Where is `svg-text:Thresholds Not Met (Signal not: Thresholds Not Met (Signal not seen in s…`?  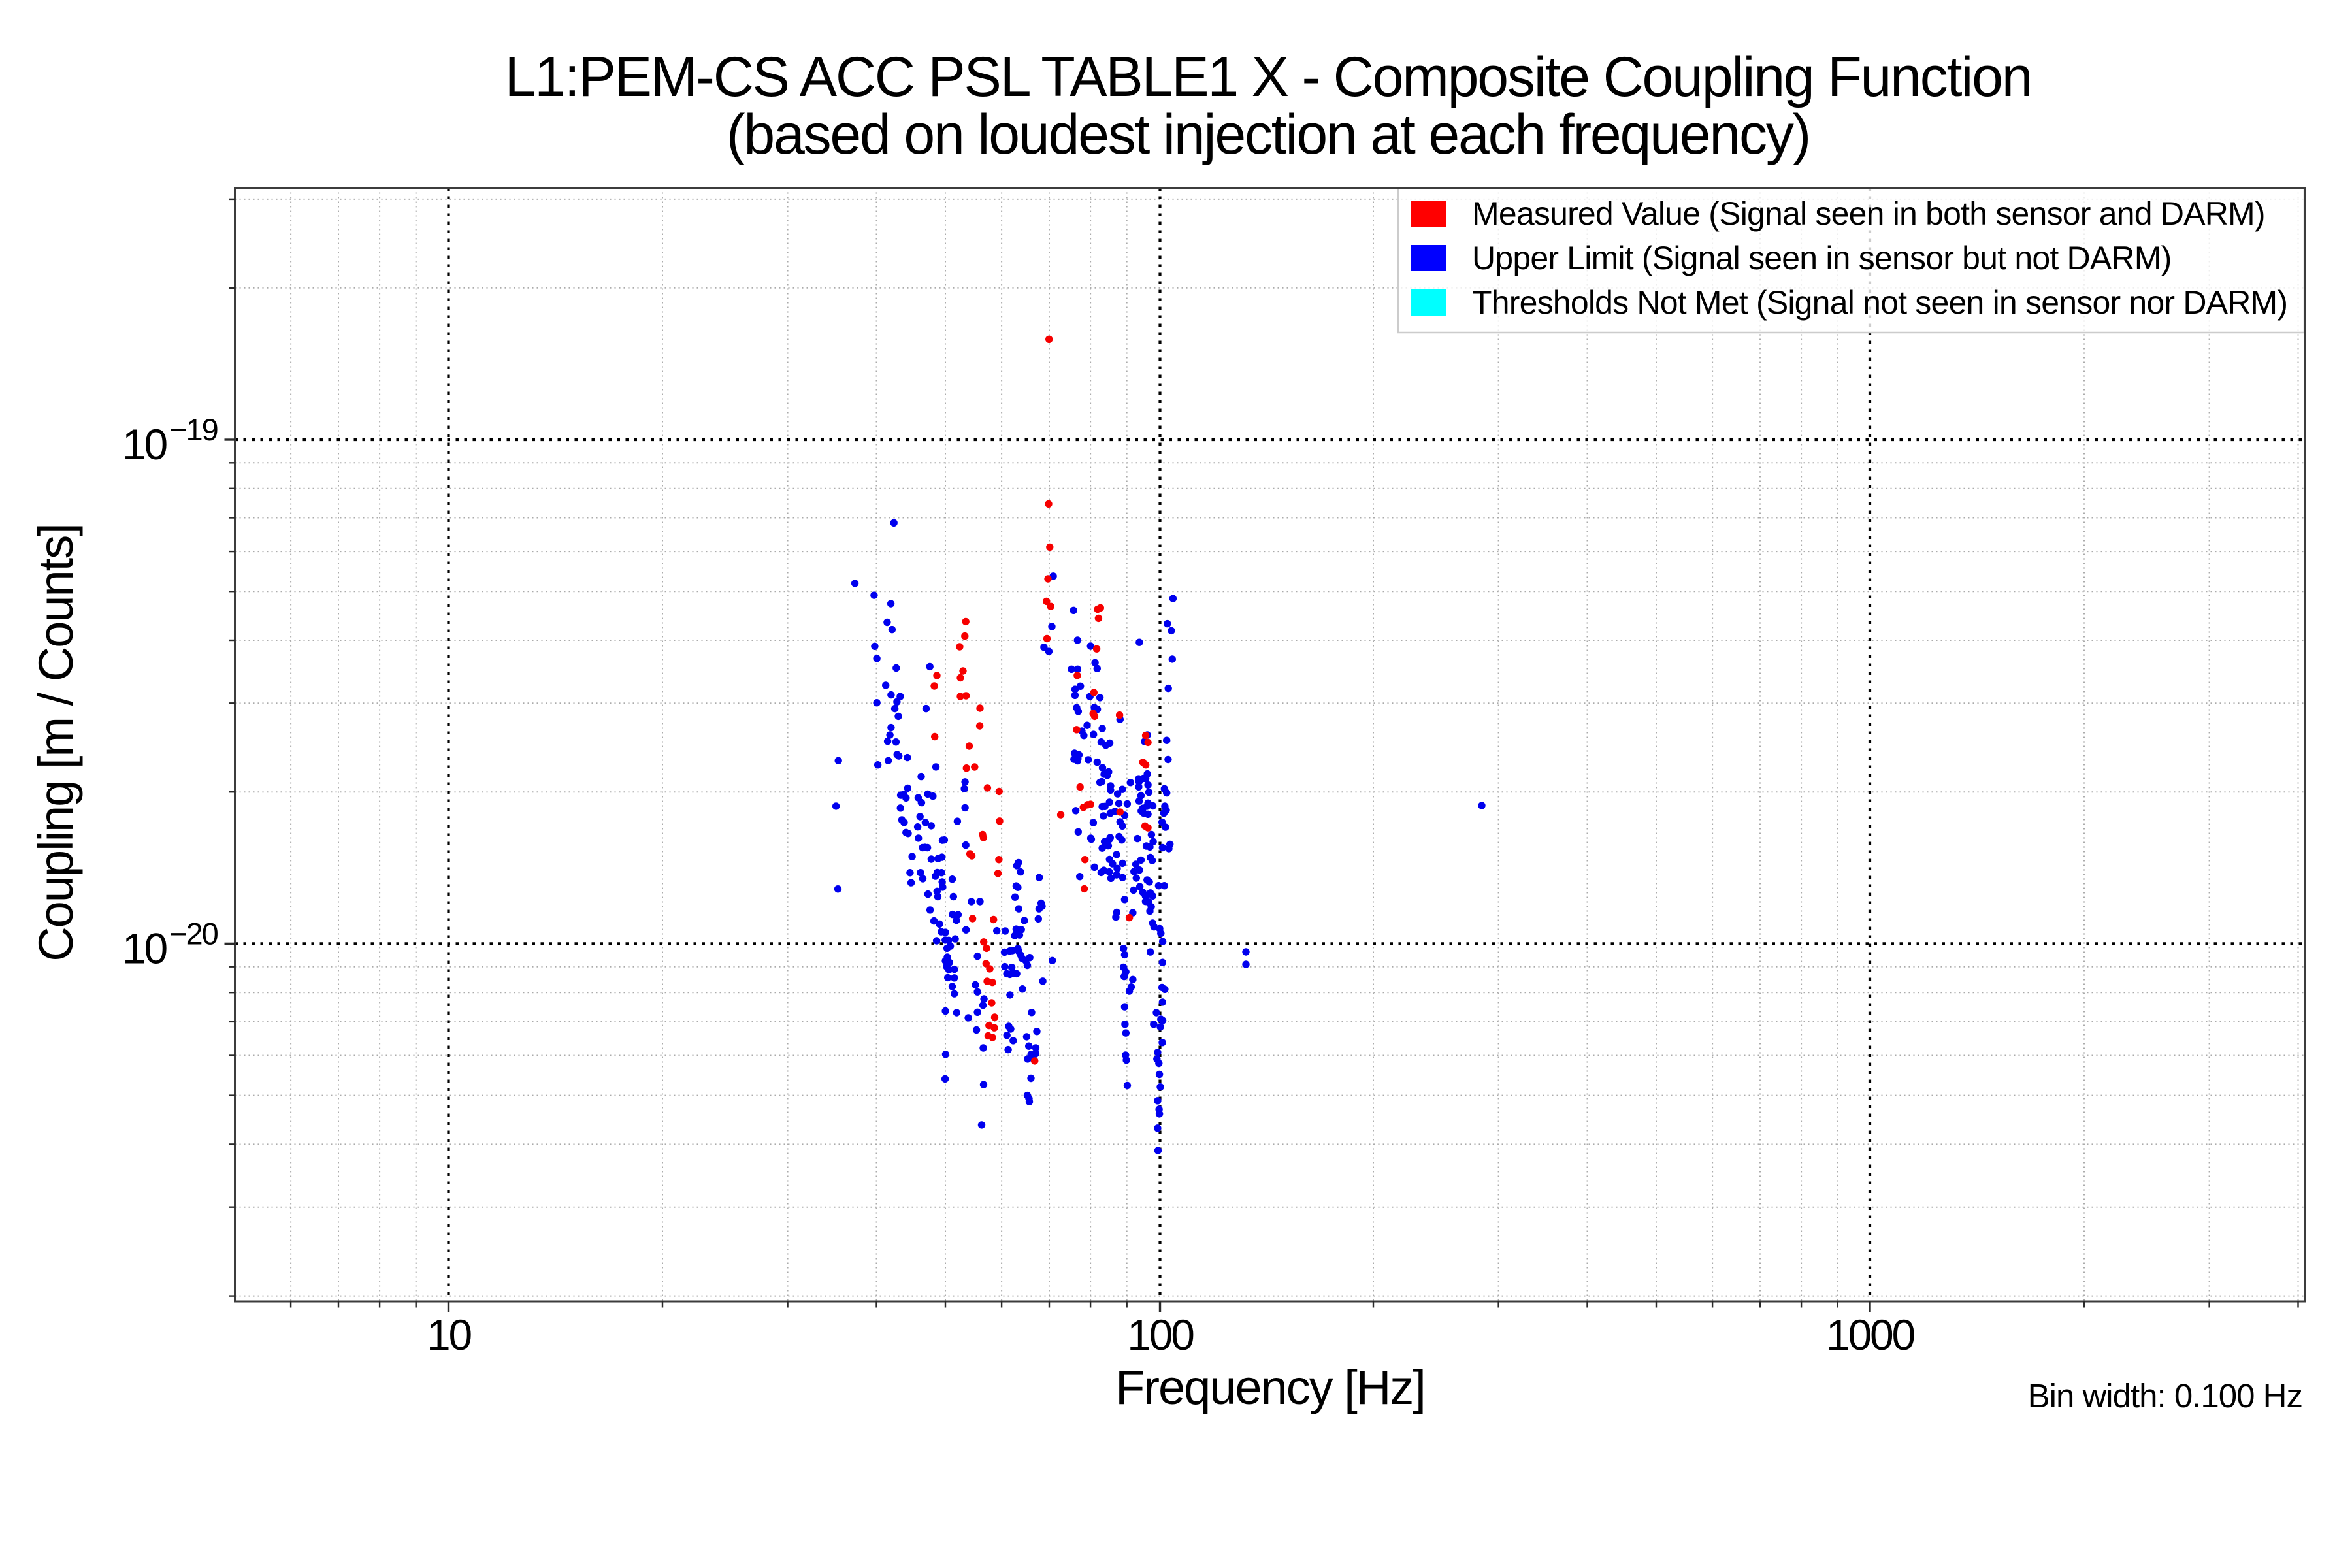
svg-text:Thresholds Not Met (Signal not: Thresholds Not Met (Signal not seen in s… is located at coordinates (1879, 302).